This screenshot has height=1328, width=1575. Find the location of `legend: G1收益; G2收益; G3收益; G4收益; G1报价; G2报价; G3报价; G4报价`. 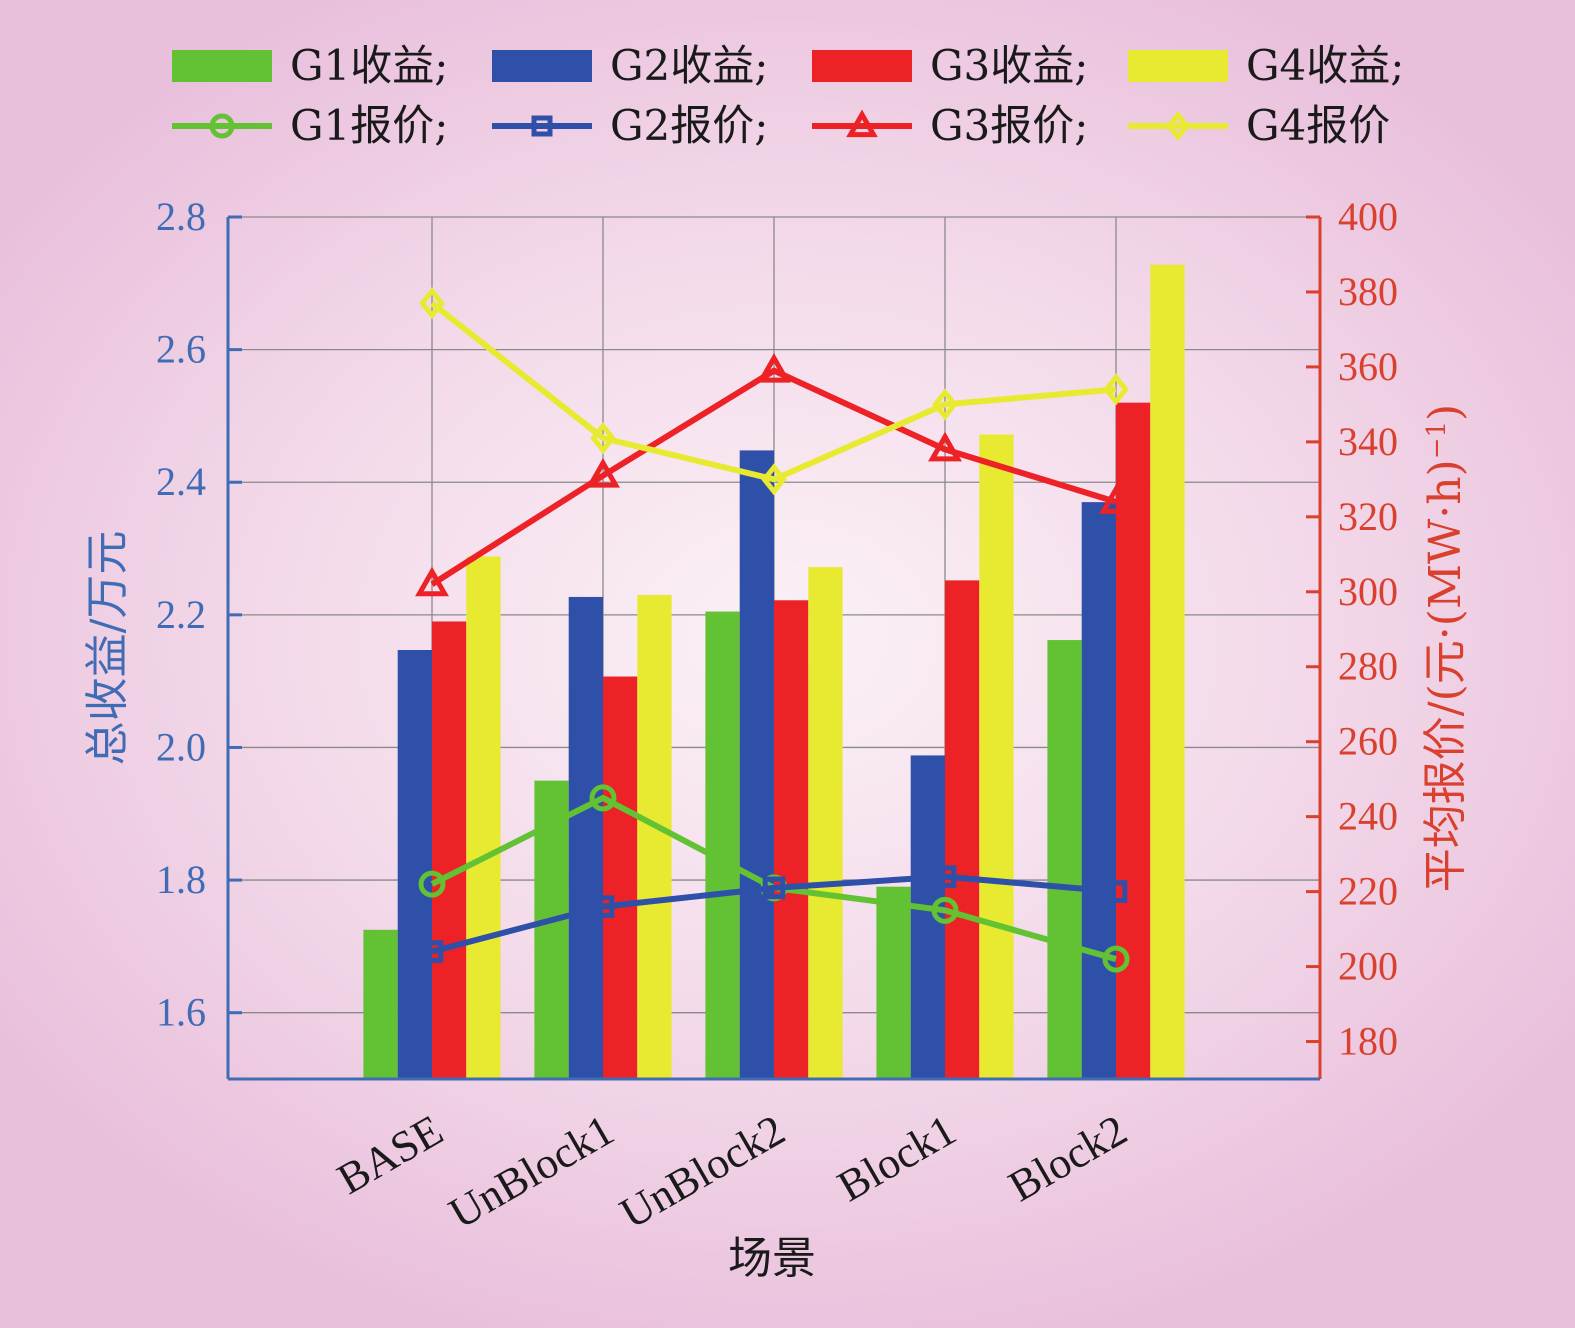

legend: G1收益; G2收益; G3收益; G4收益; G1报价; G2报价; G3报价; G4报价 is located at coordinates (788, 95).